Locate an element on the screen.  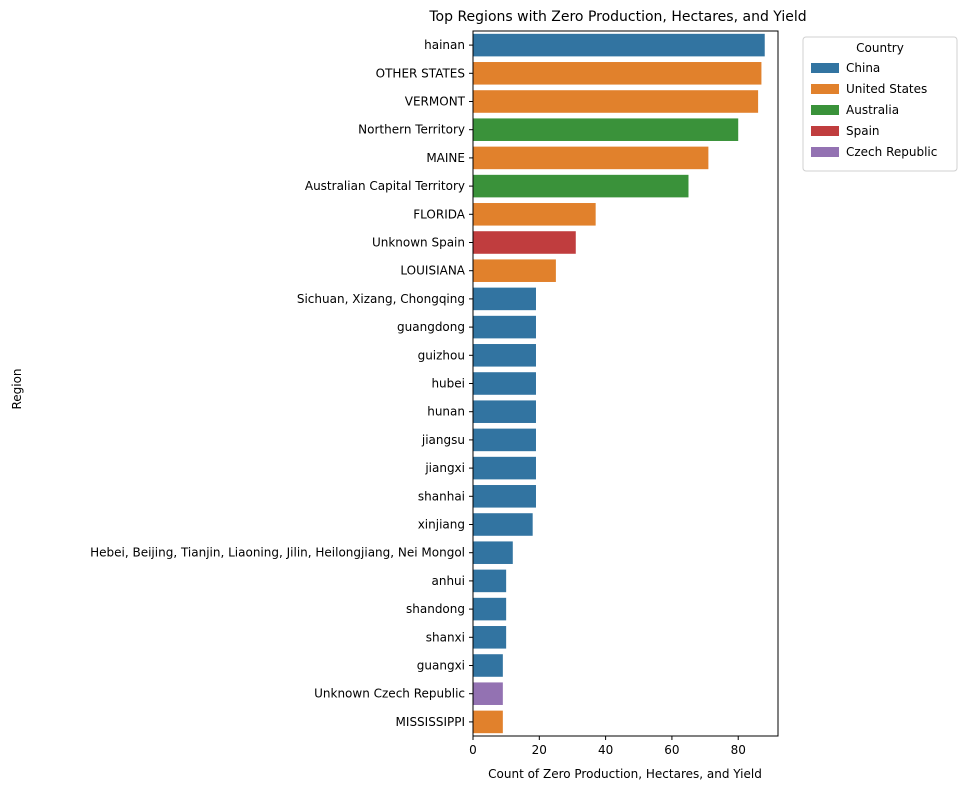
y-tick-label: Sichuan, Xizang, Chongqing is located at coordinates (381, 299).